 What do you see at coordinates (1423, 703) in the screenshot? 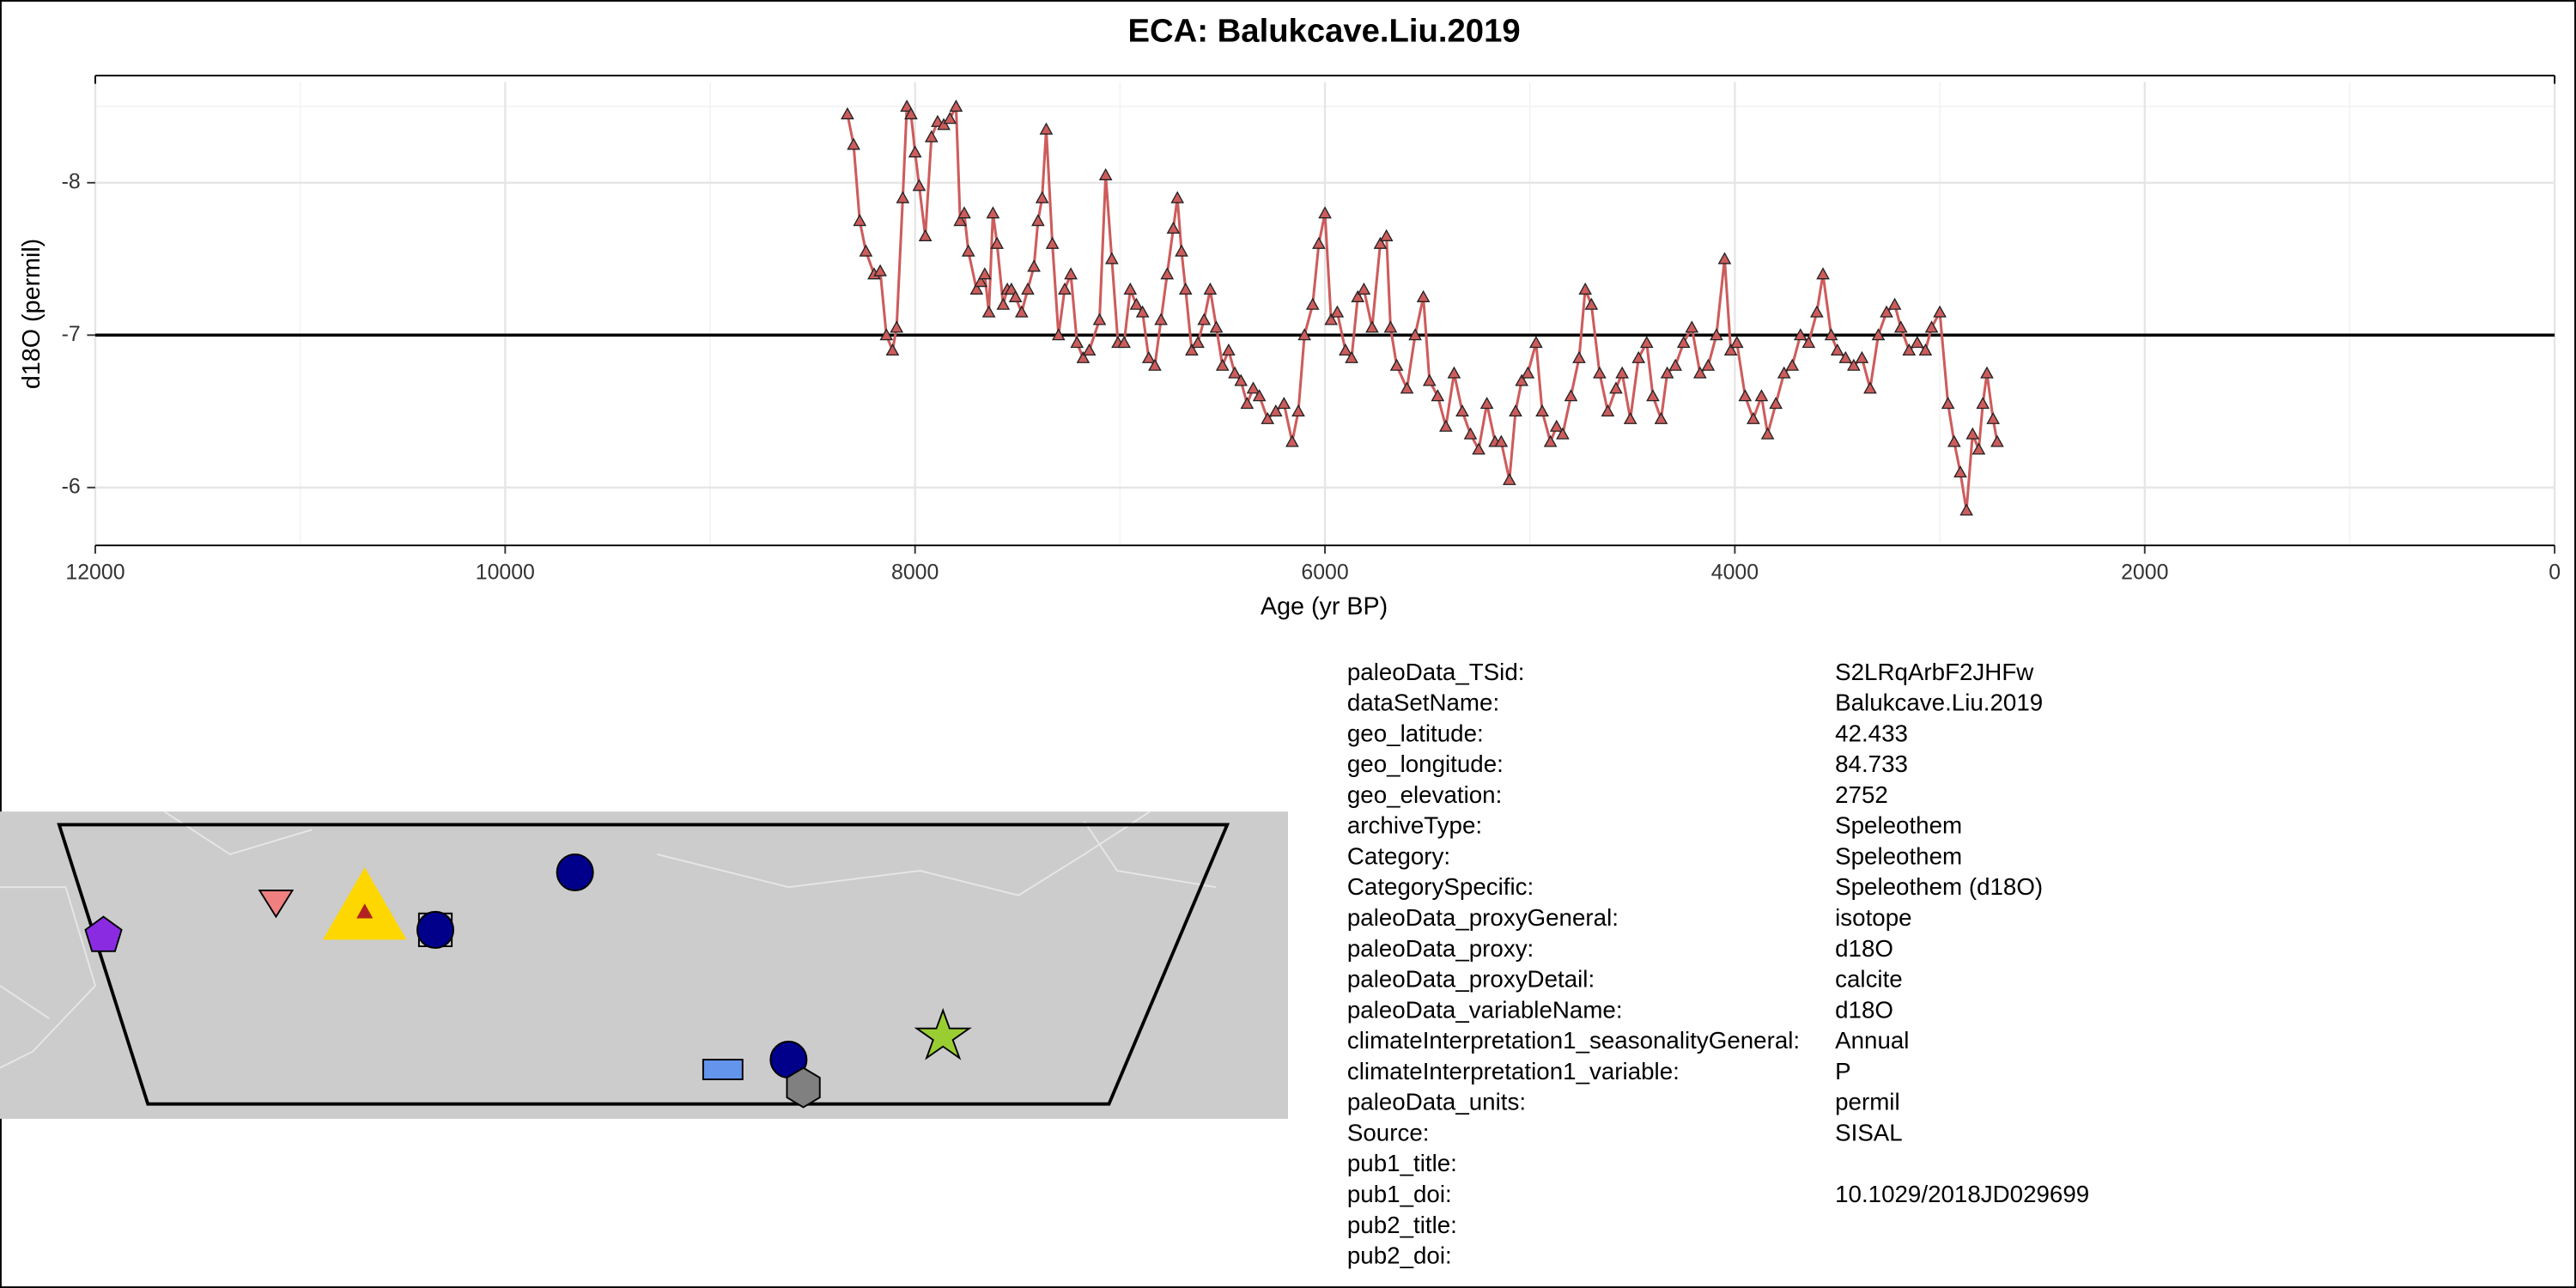
I see `info-key: dataSetName:` at bounding box center [1423, 703].